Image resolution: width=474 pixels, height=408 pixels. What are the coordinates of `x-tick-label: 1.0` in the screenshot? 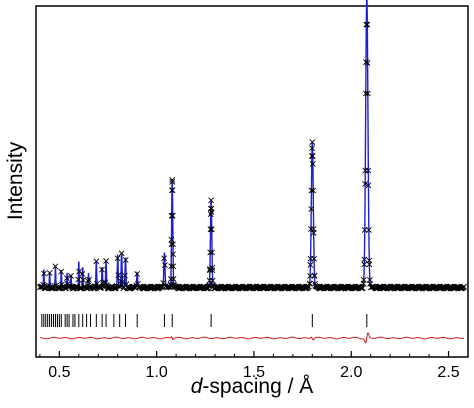 It's located at (157, 372).